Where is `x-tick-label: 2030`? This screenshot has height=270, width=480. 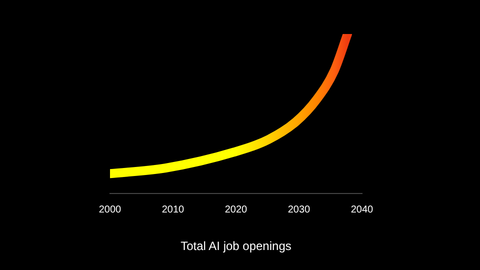
x-tick-label: 2030 is located at coordinates (299, 210).